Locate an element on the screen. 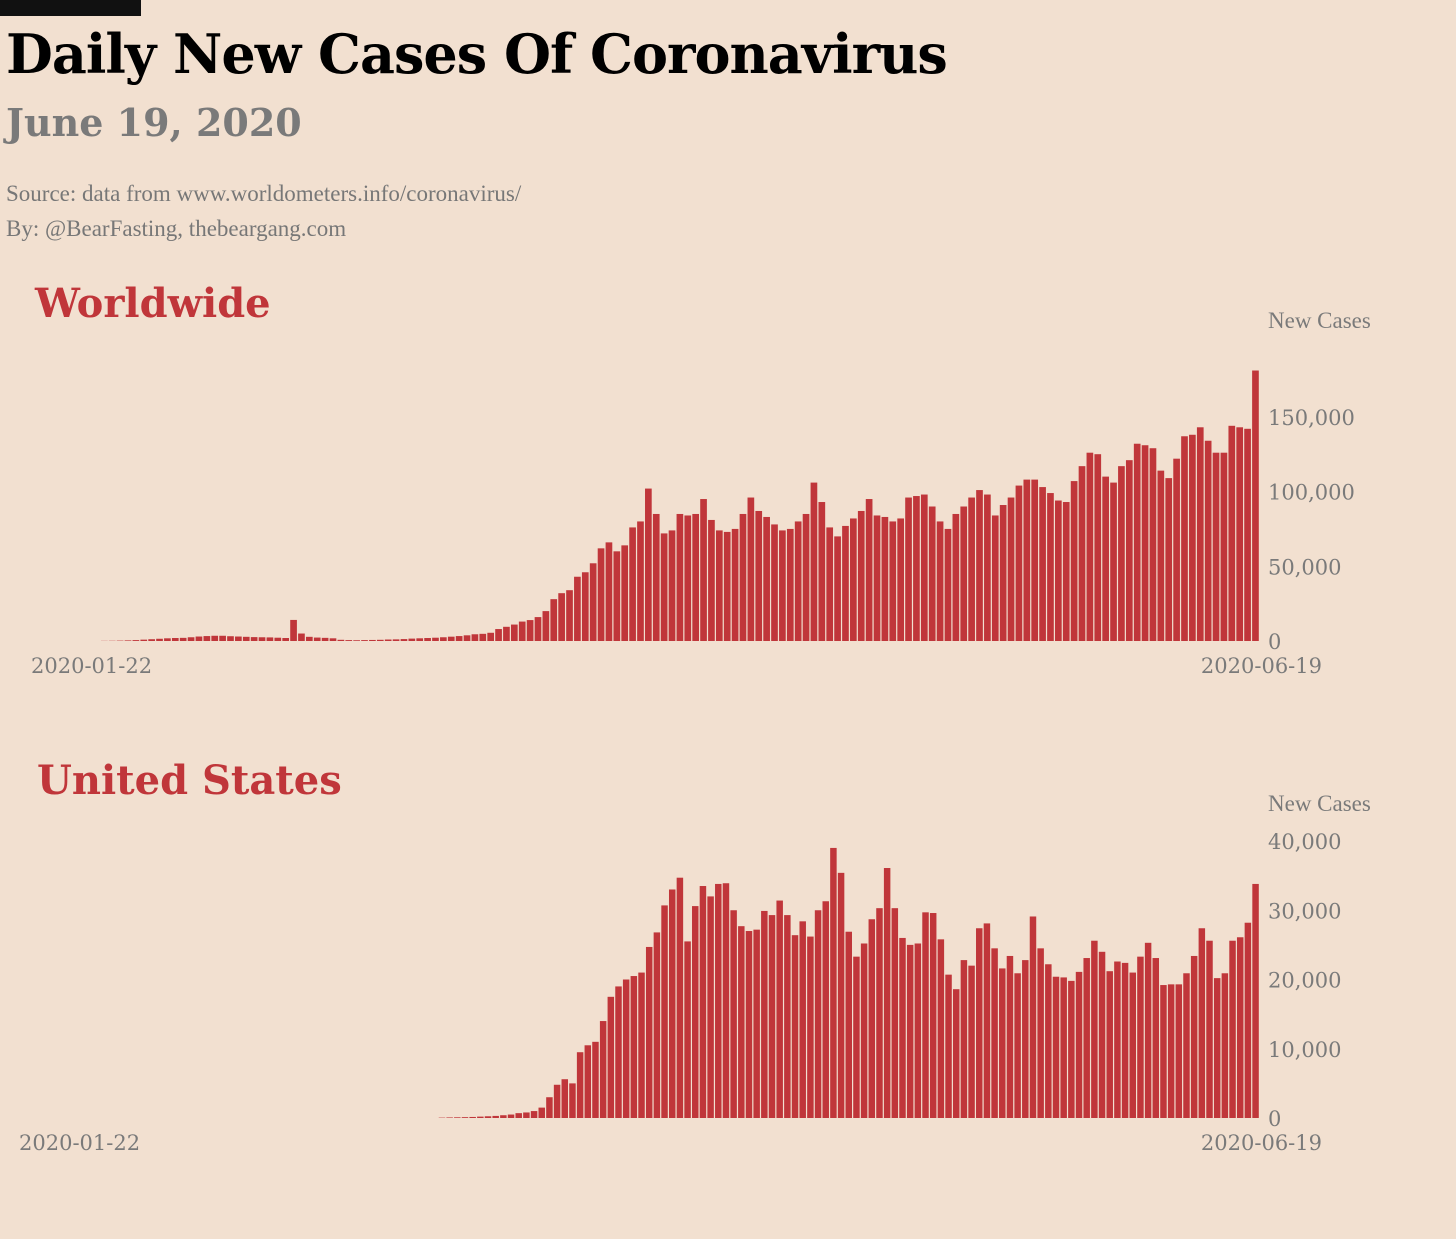 The image size is (1456, 1239). y-tick-label: 20,000 is located at coordinates (1304, 981).